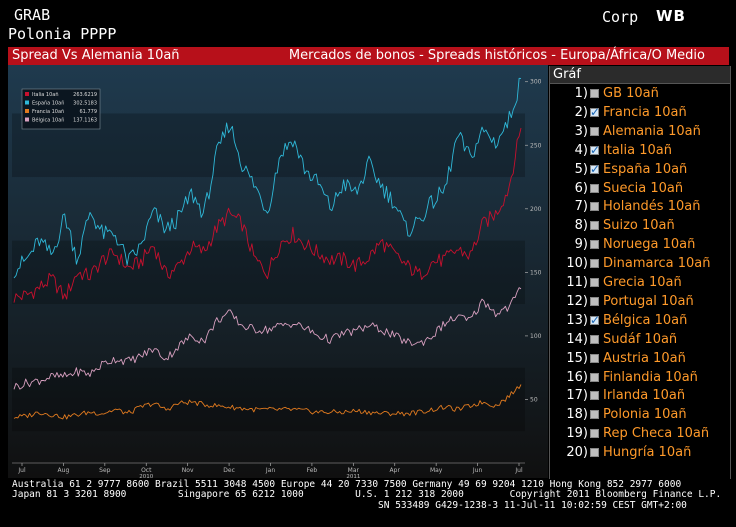 This screenshot has height=527, width=736. I want to click on chart-option-11: 11) Grecia 10añ, so click(640, 282).